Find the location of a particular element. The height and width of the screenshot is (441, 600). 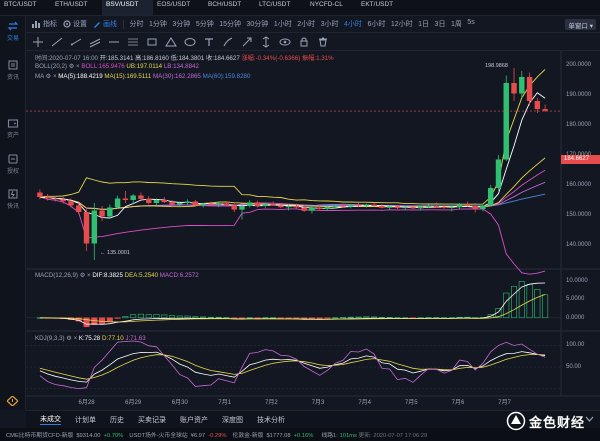

settings-button: 设置 is located at coordinates (75, 24).